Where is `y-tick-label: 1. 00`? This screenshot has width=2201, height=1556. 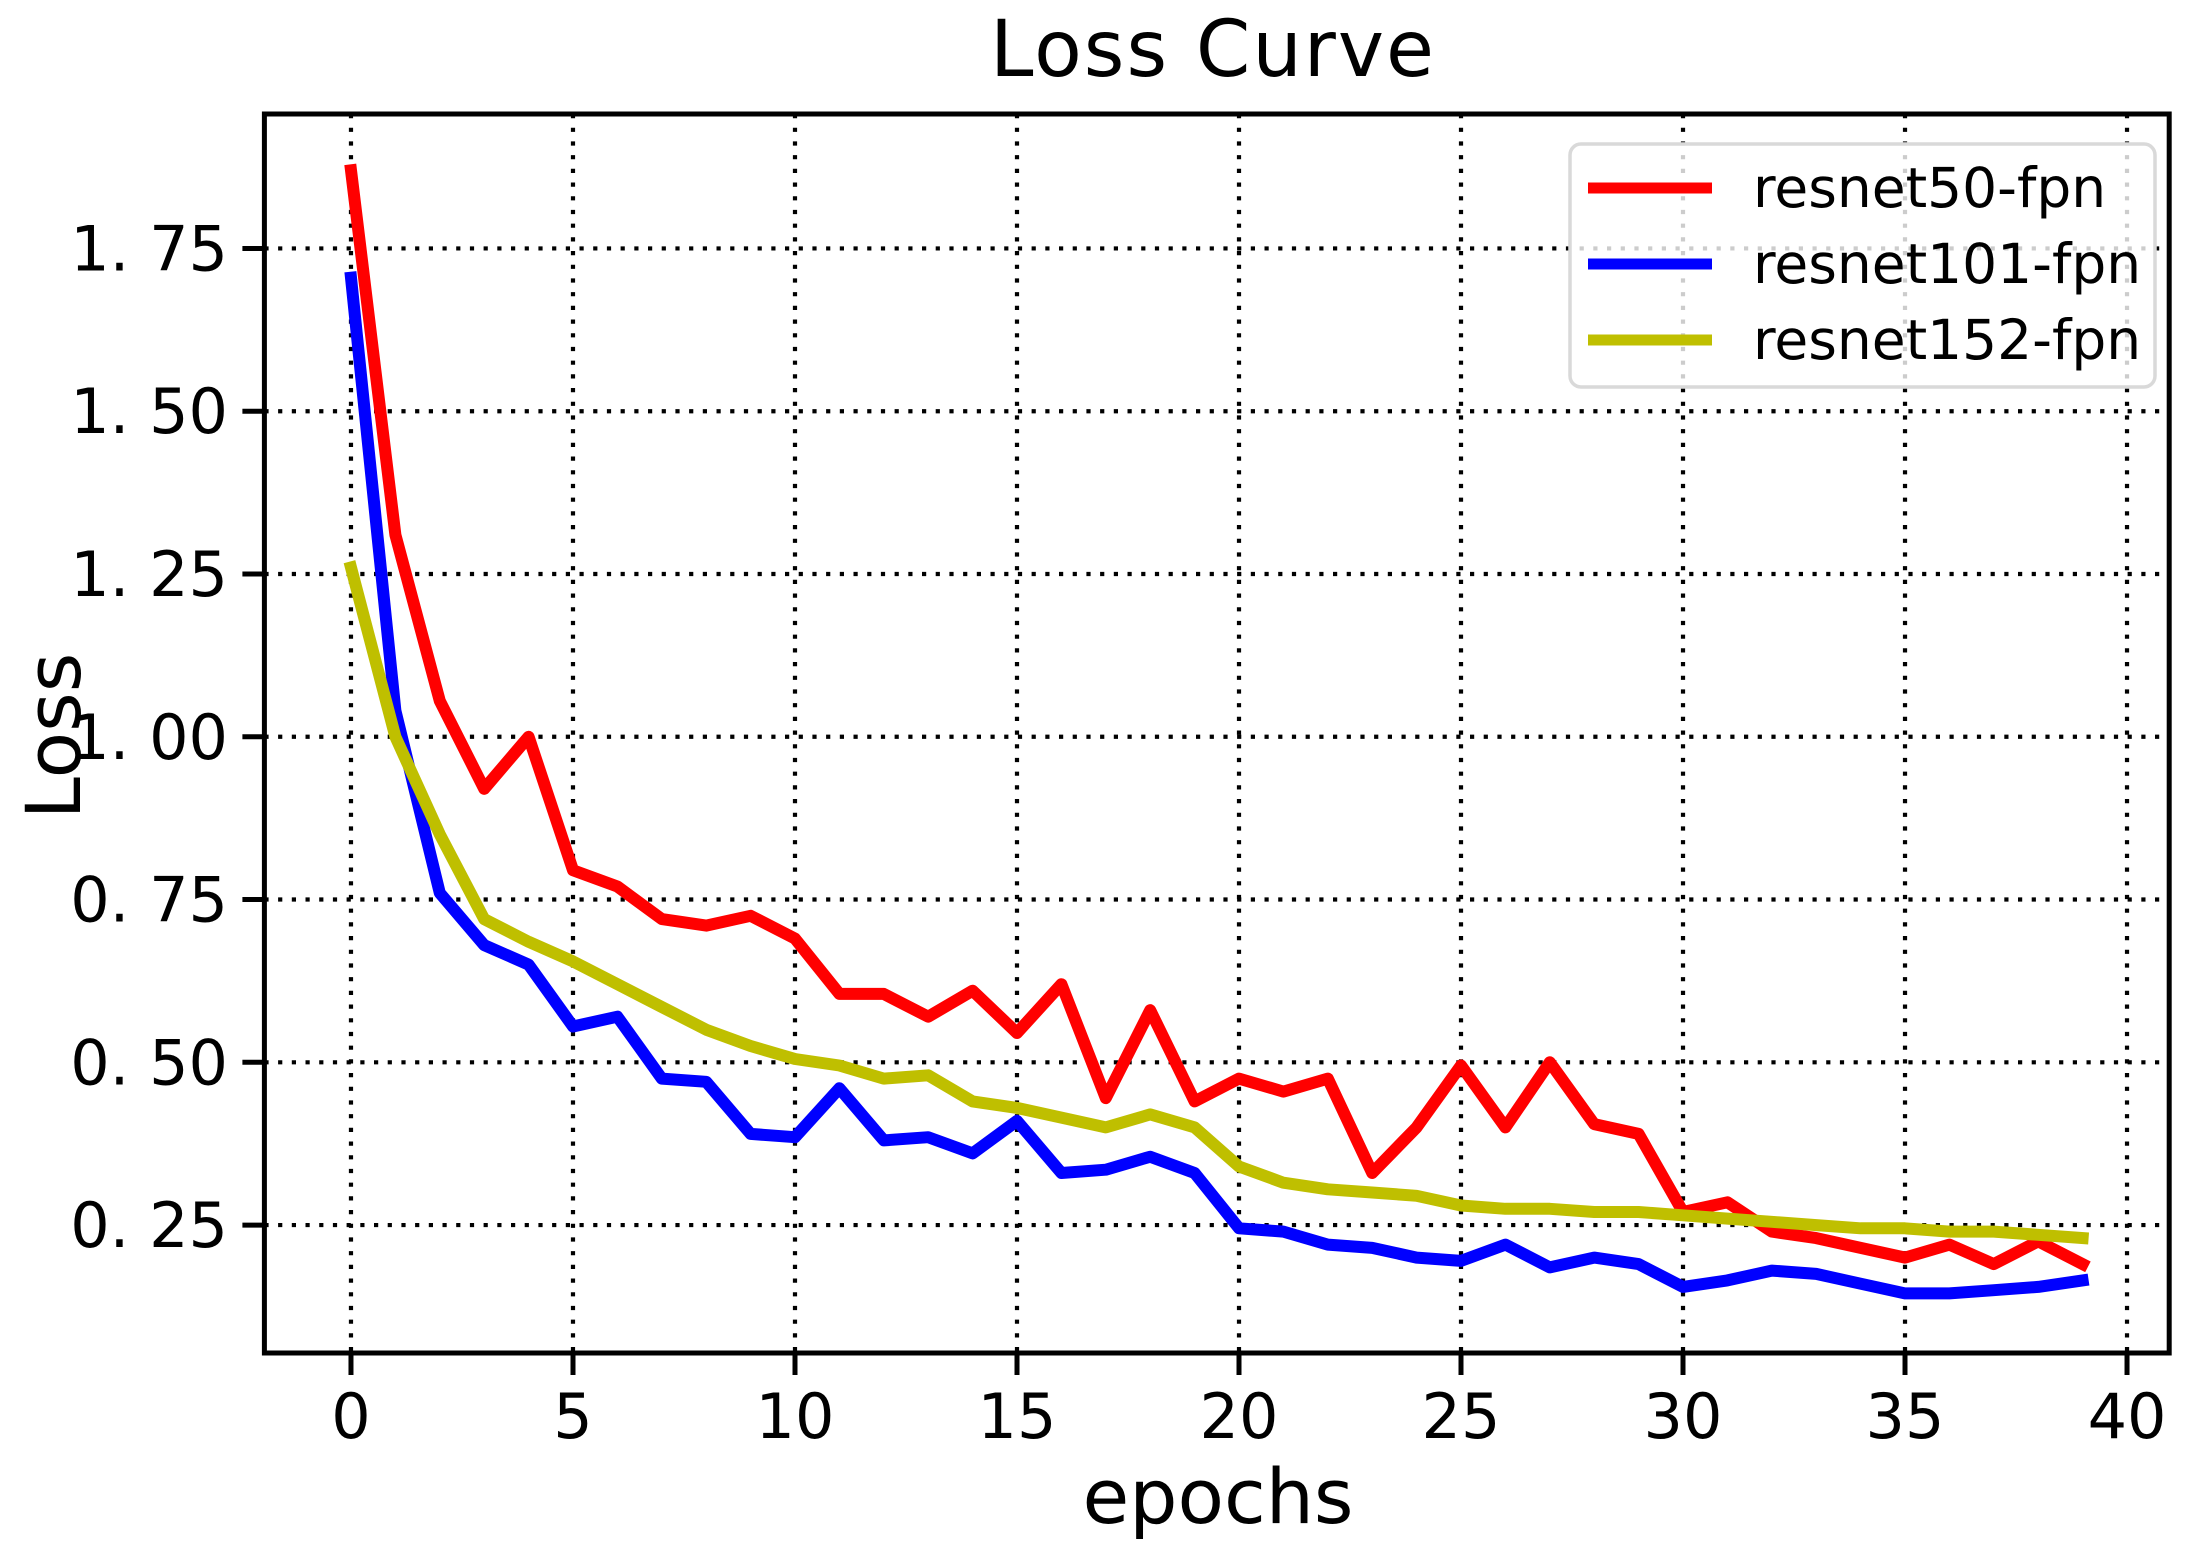
y-tick-label: 1. 00 is located at coordinates (149, 737).